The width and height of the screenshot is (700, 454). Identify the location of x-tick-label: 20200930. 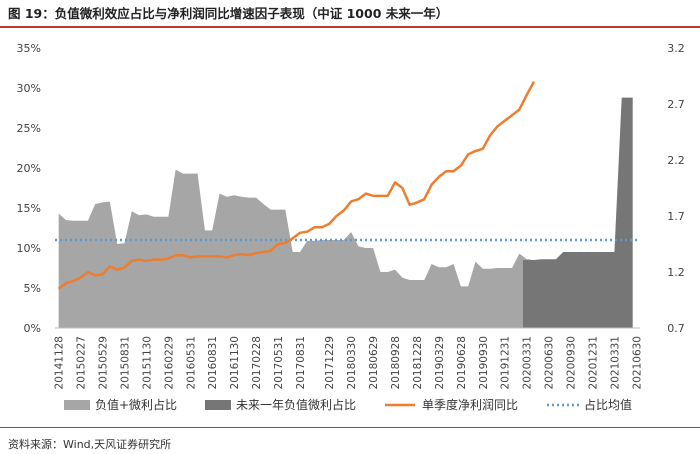
(572, 362).